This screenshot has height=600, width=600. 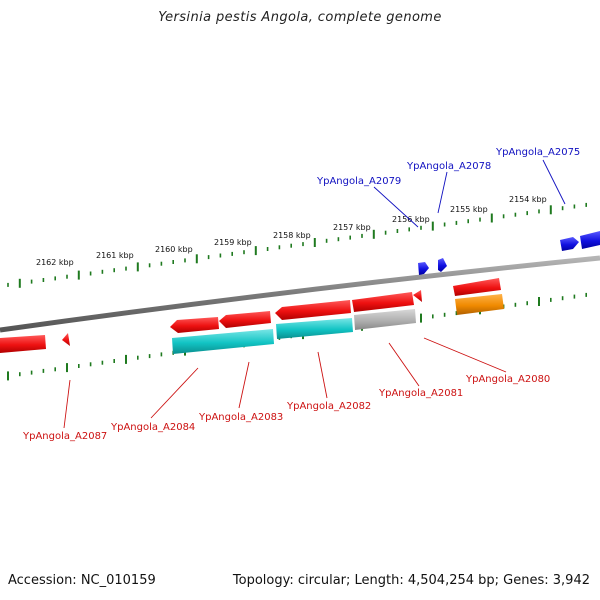 I want to click on scale-label-2155: 2155 kbp, so click(x=469, y=209).